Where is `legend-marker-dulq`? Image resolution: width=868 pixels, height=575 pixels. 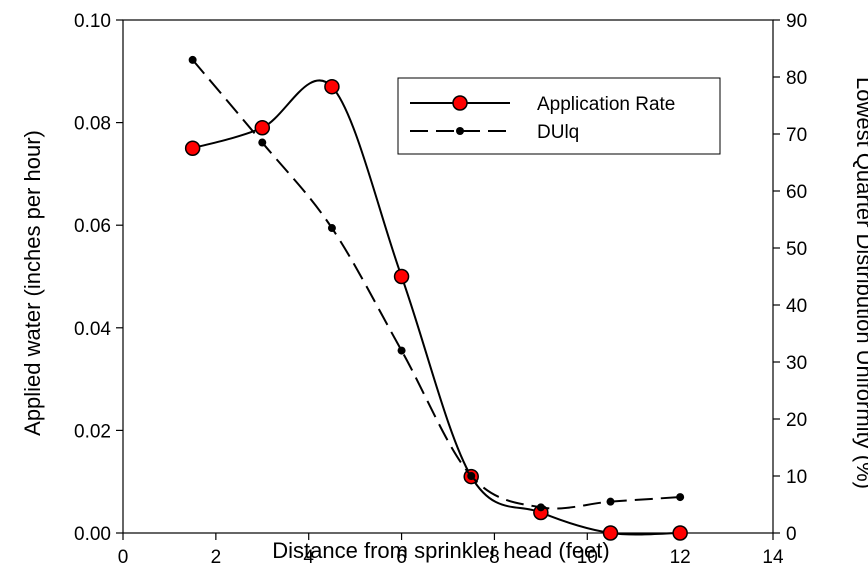
legend-marker-dulq is located at coordinates (460, 131).